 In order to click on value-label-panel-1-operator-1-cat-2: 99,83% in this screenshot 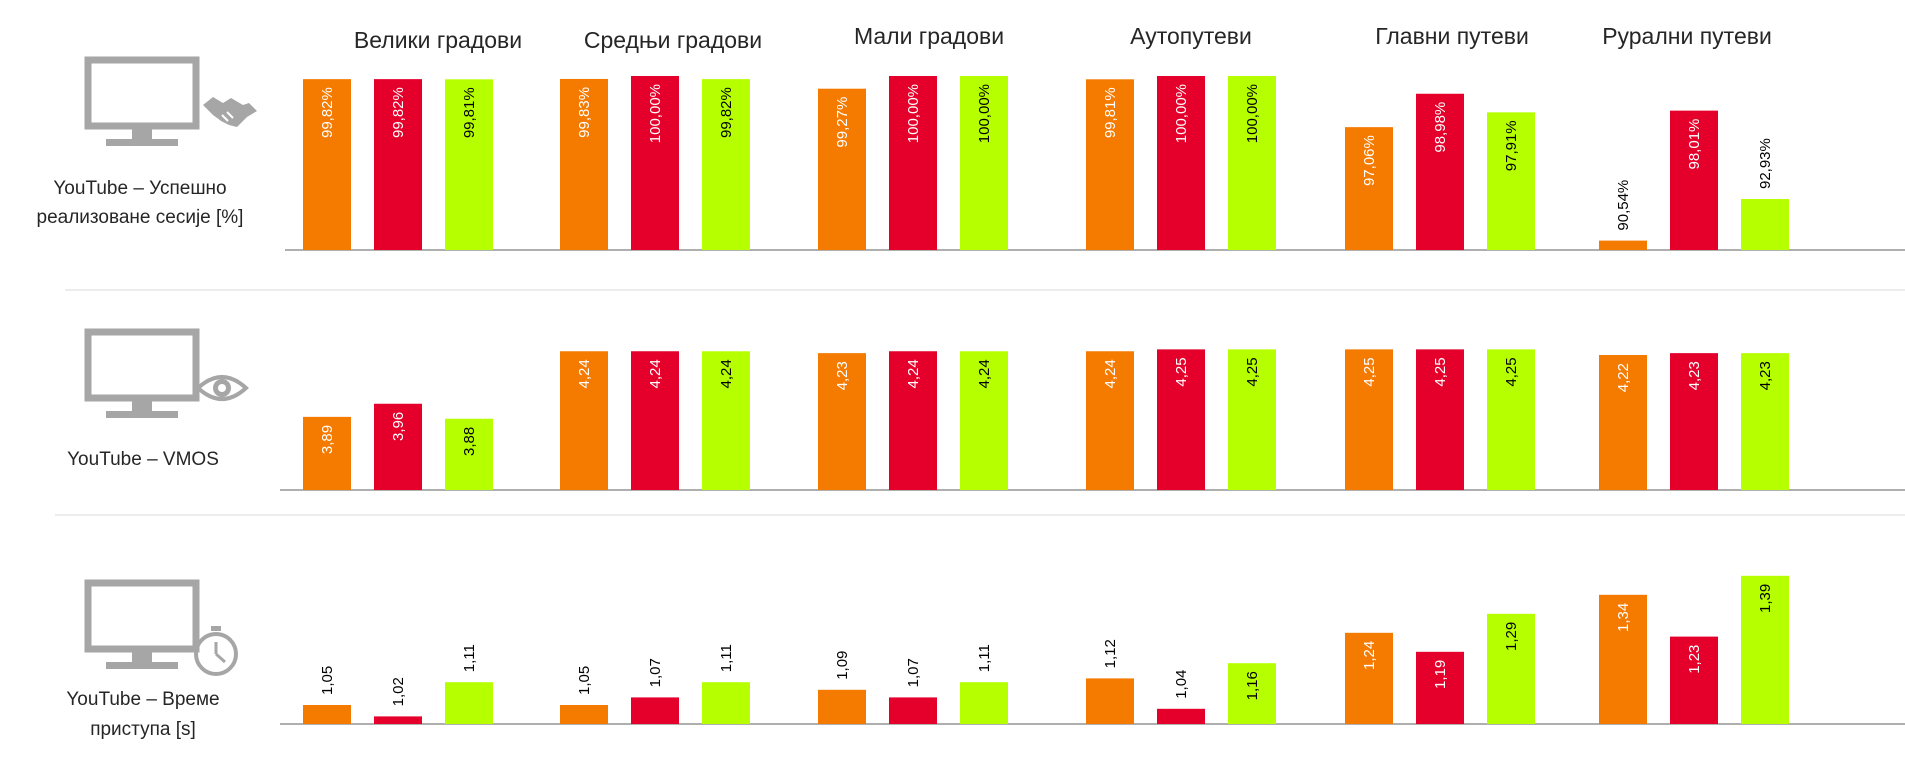, I will do `click(584, 112)`.